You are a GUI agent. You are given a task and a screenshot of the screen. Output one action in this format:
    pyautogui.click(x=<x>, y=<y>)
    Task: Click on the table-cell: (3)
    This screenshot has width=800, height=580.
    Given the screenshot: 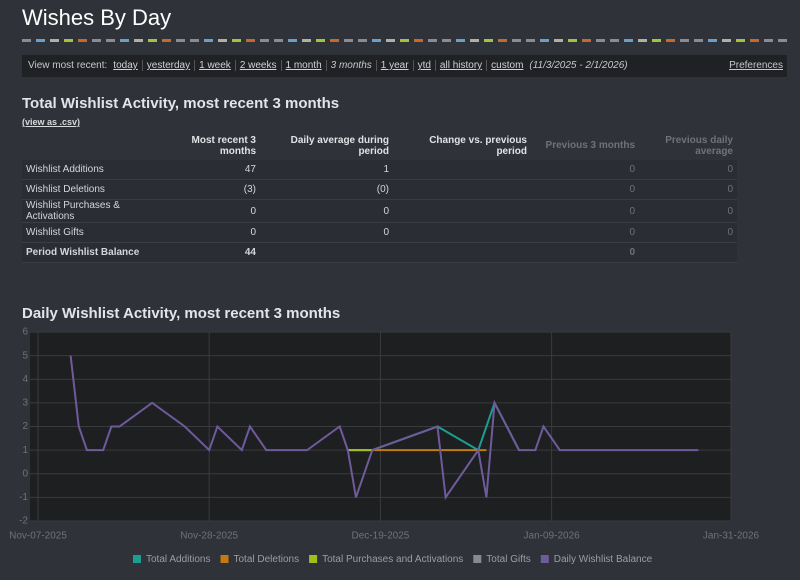 What is the action you would take?
    pyautogui.click(x=208, y=189)
    